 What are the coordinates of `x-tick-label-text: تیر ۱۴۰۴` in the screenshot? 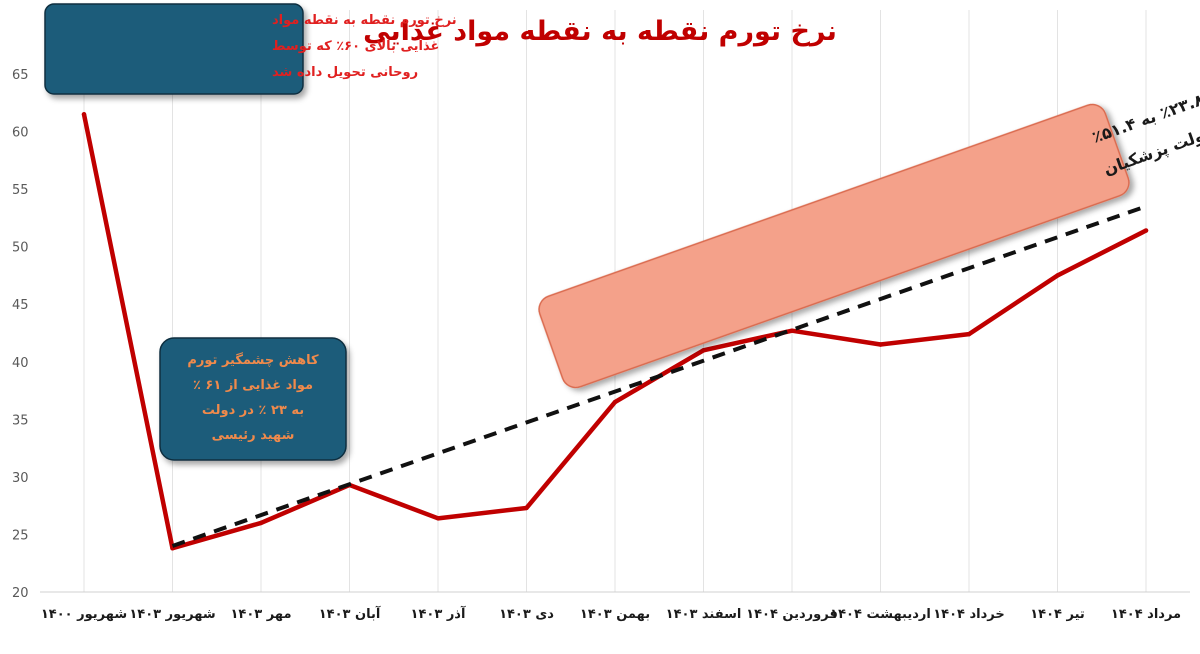 It's located at (1057, 614).